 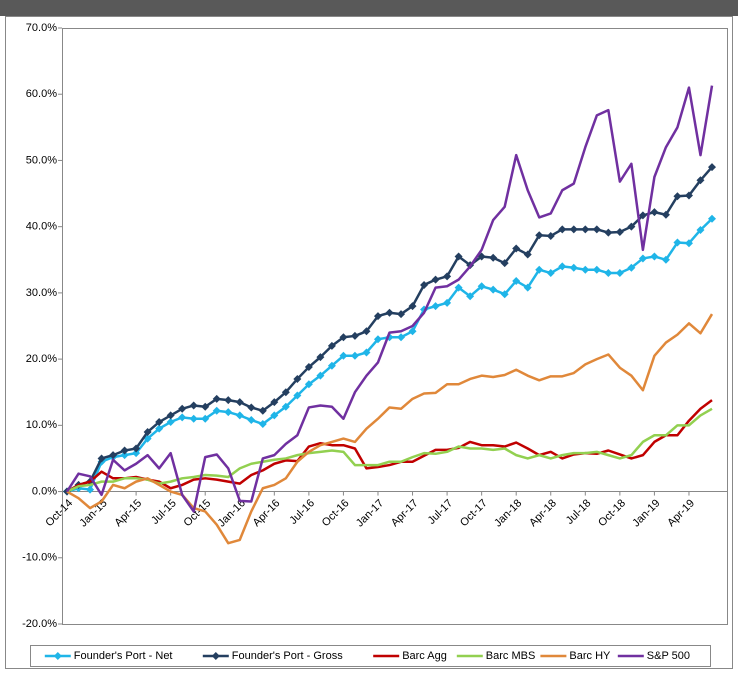 What do you see at coordinates (424, 656) in the screenshot?
I see `legend-label: Barc Agg` at bounding box center [424, 656].